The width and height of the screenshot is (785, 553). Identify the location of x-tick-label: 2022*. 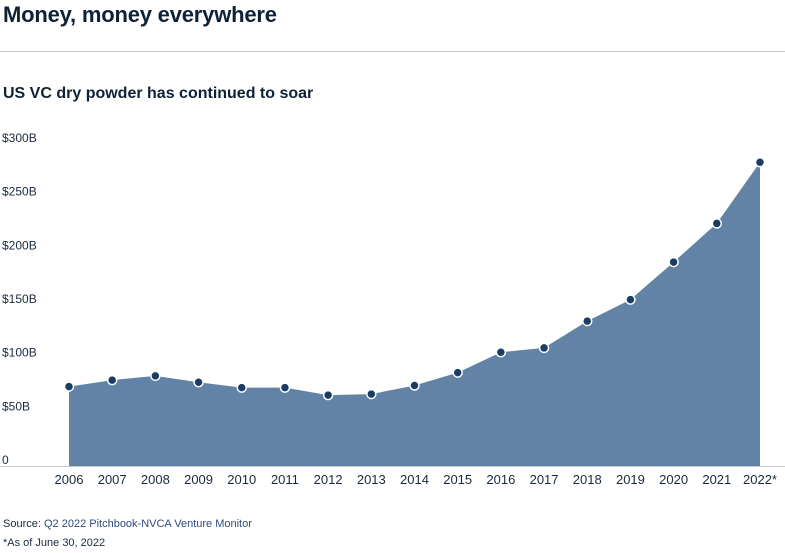
(760, 479).